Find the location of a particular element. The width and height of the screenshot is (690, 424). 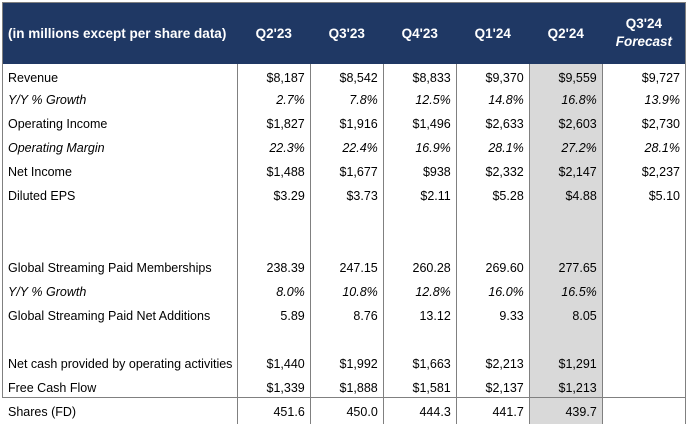

cell: $5.28 is located at coordinates (493, 196).